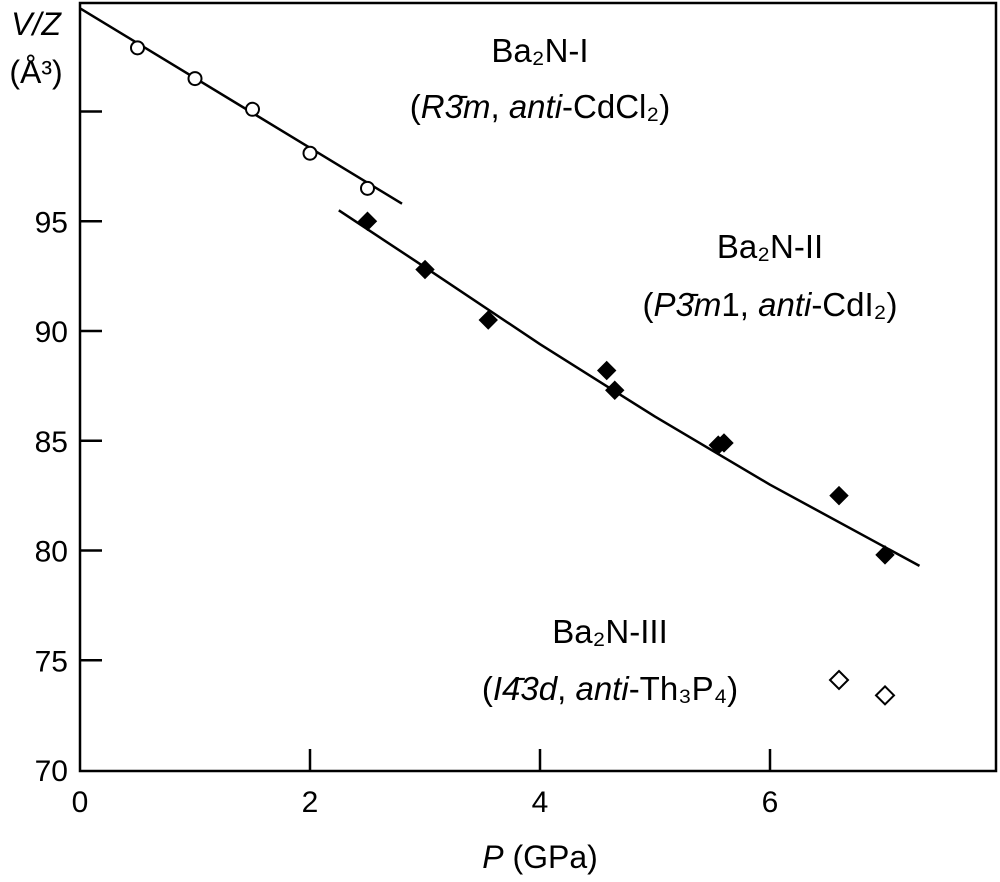  What do you see at coordinates (51, 222) in the screenshot?
I see `y-tick-label: 95` at bounding box center [51, 222].